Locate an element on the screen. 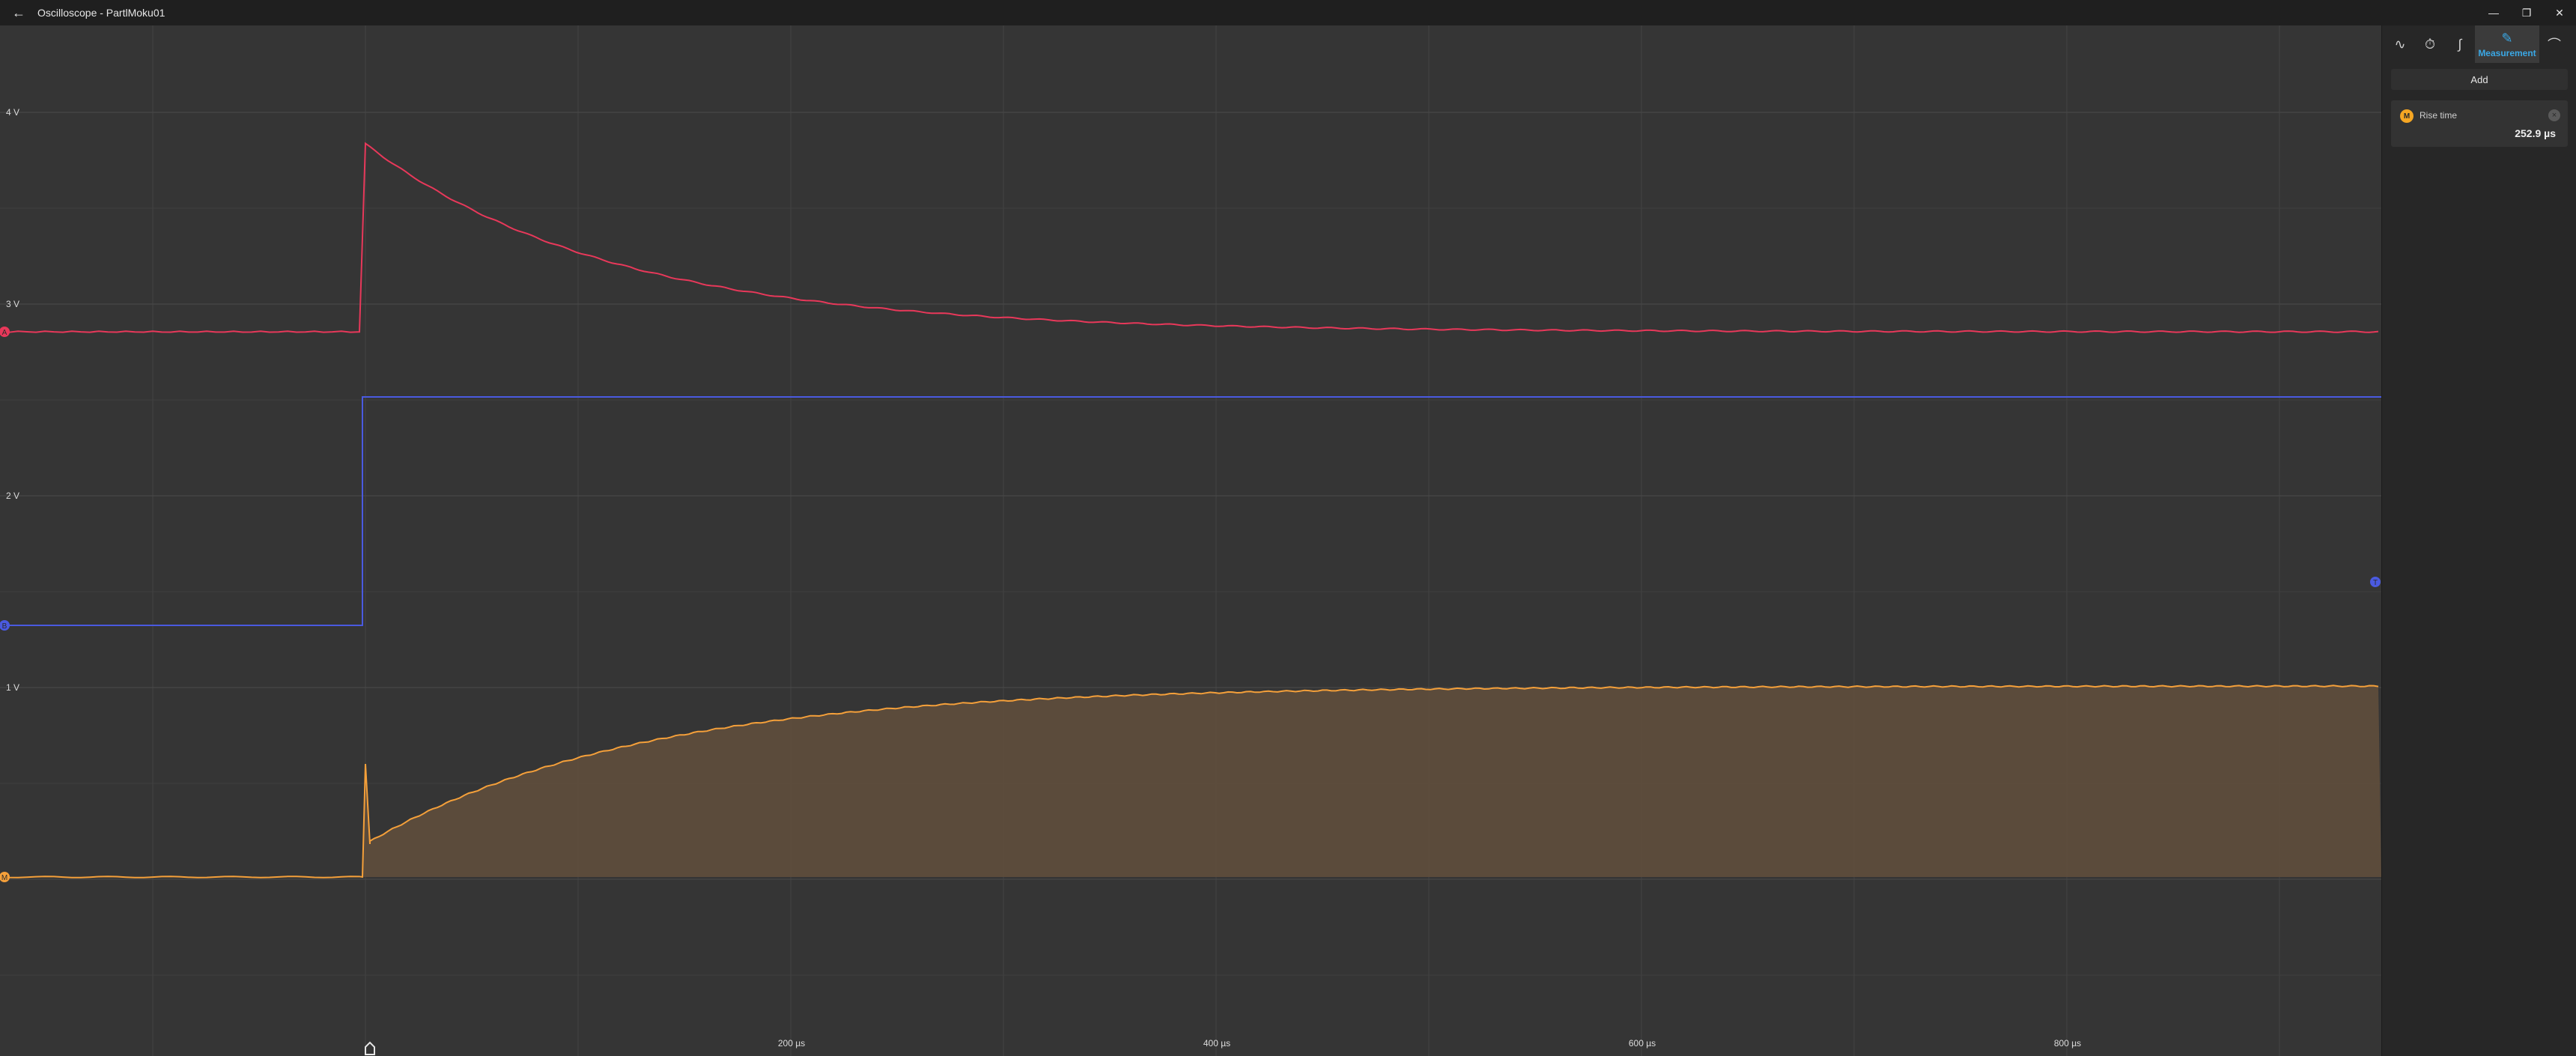 The height and width of the screenshot is (1056, 2576). tab-measurement-label: Measurement is located at coordinates (2507, 52).